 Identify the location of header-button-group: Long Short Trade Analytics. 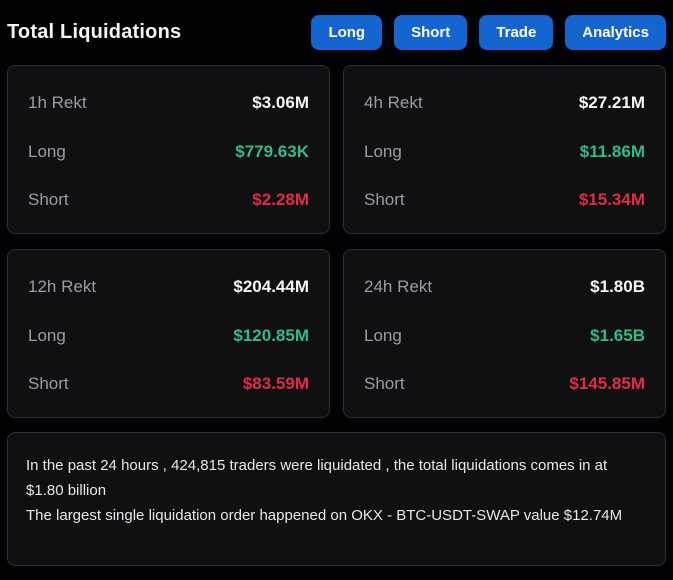
(488, 32).